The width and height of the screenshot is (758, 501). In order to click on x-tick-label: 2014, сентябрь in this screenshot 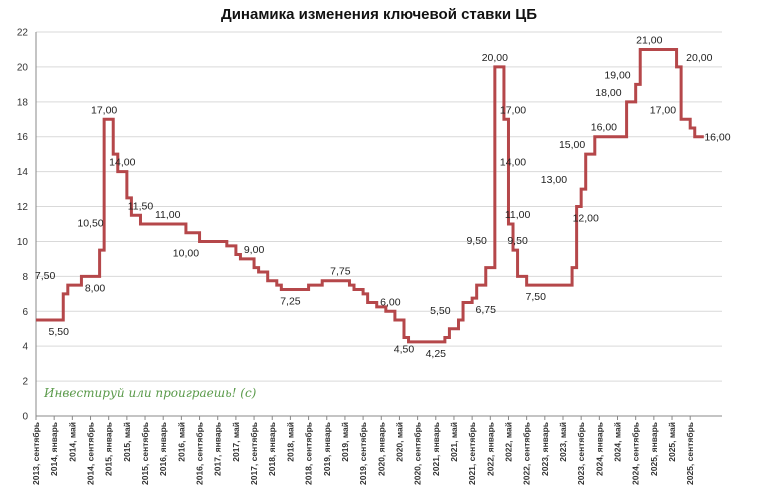, I will do `click(91, 453)`.